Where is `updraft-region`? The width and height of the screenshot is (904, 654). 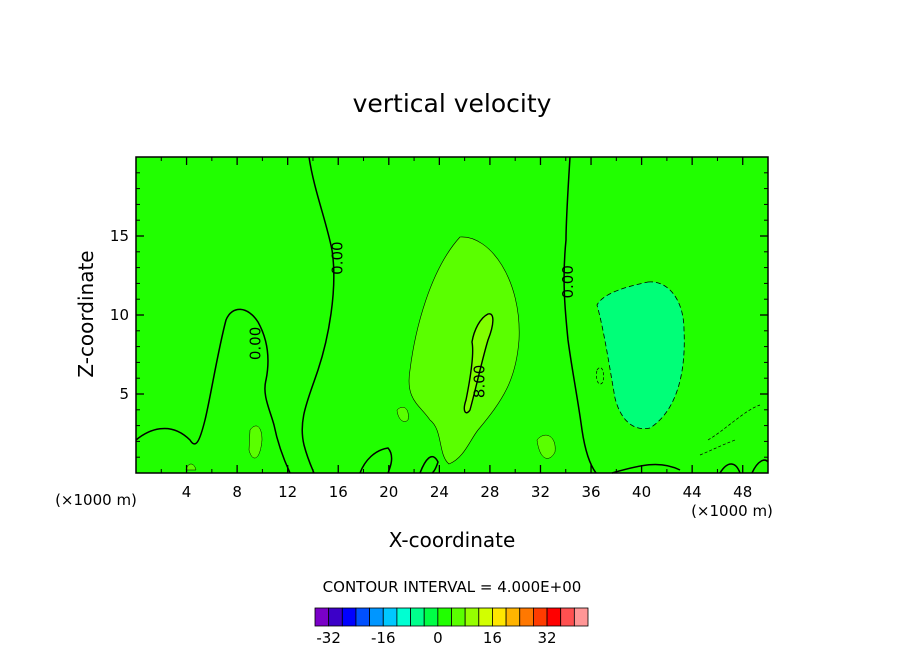
updraft-region is located at coordinates (464, 350).